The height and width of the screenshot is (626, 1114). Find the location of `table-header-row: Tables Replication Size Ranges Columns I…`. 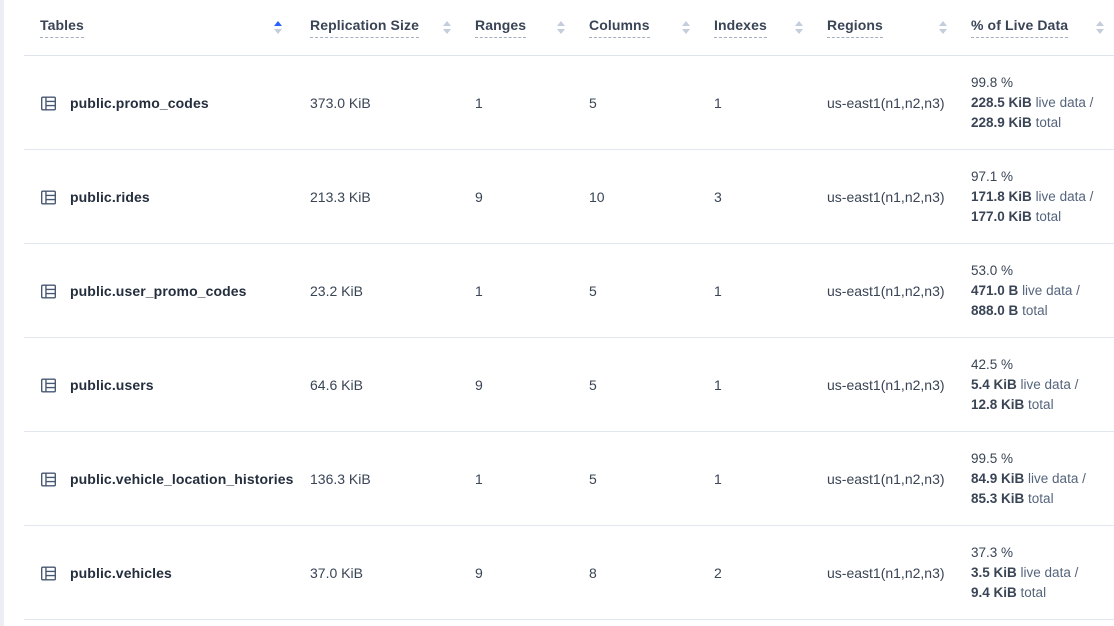

table-header-row: Tables Replication Size Ranges Columns I… is located at coordinates (569, 28).